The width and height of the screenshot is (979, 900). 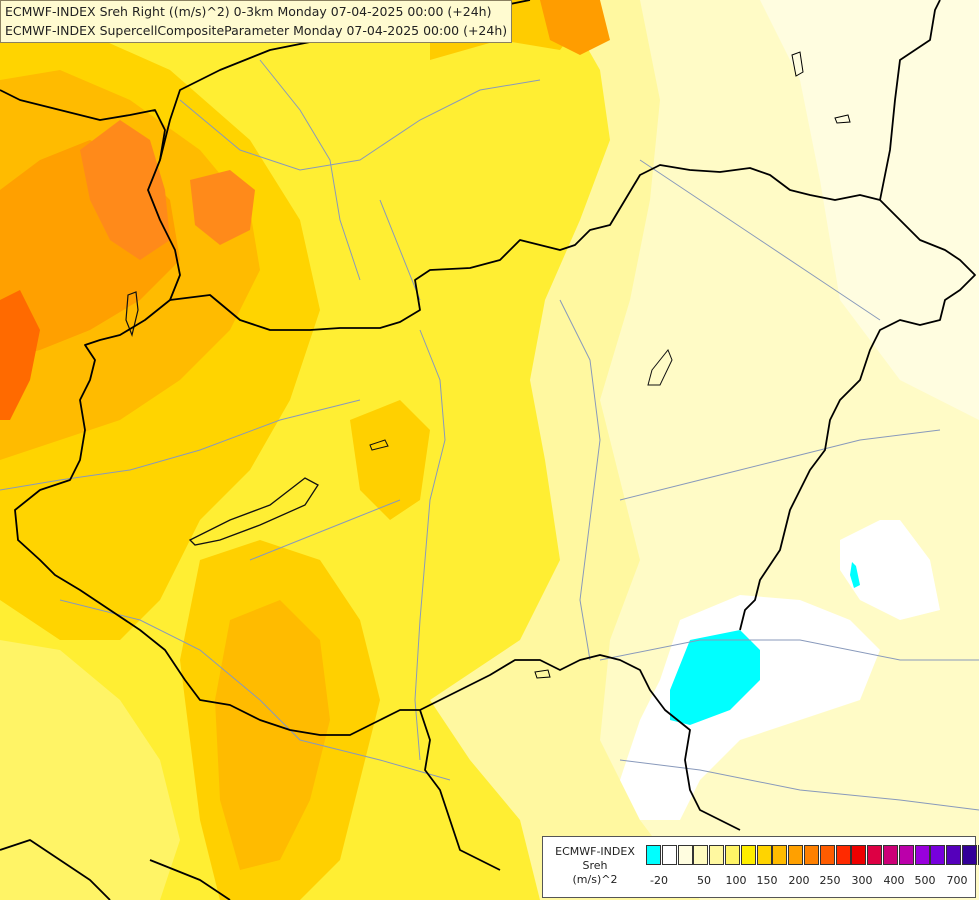 What do you see at coordinates (855, 575) in the screenshot?
I see `cyan-negative-sreh-small` at bounding box center [855, 575].